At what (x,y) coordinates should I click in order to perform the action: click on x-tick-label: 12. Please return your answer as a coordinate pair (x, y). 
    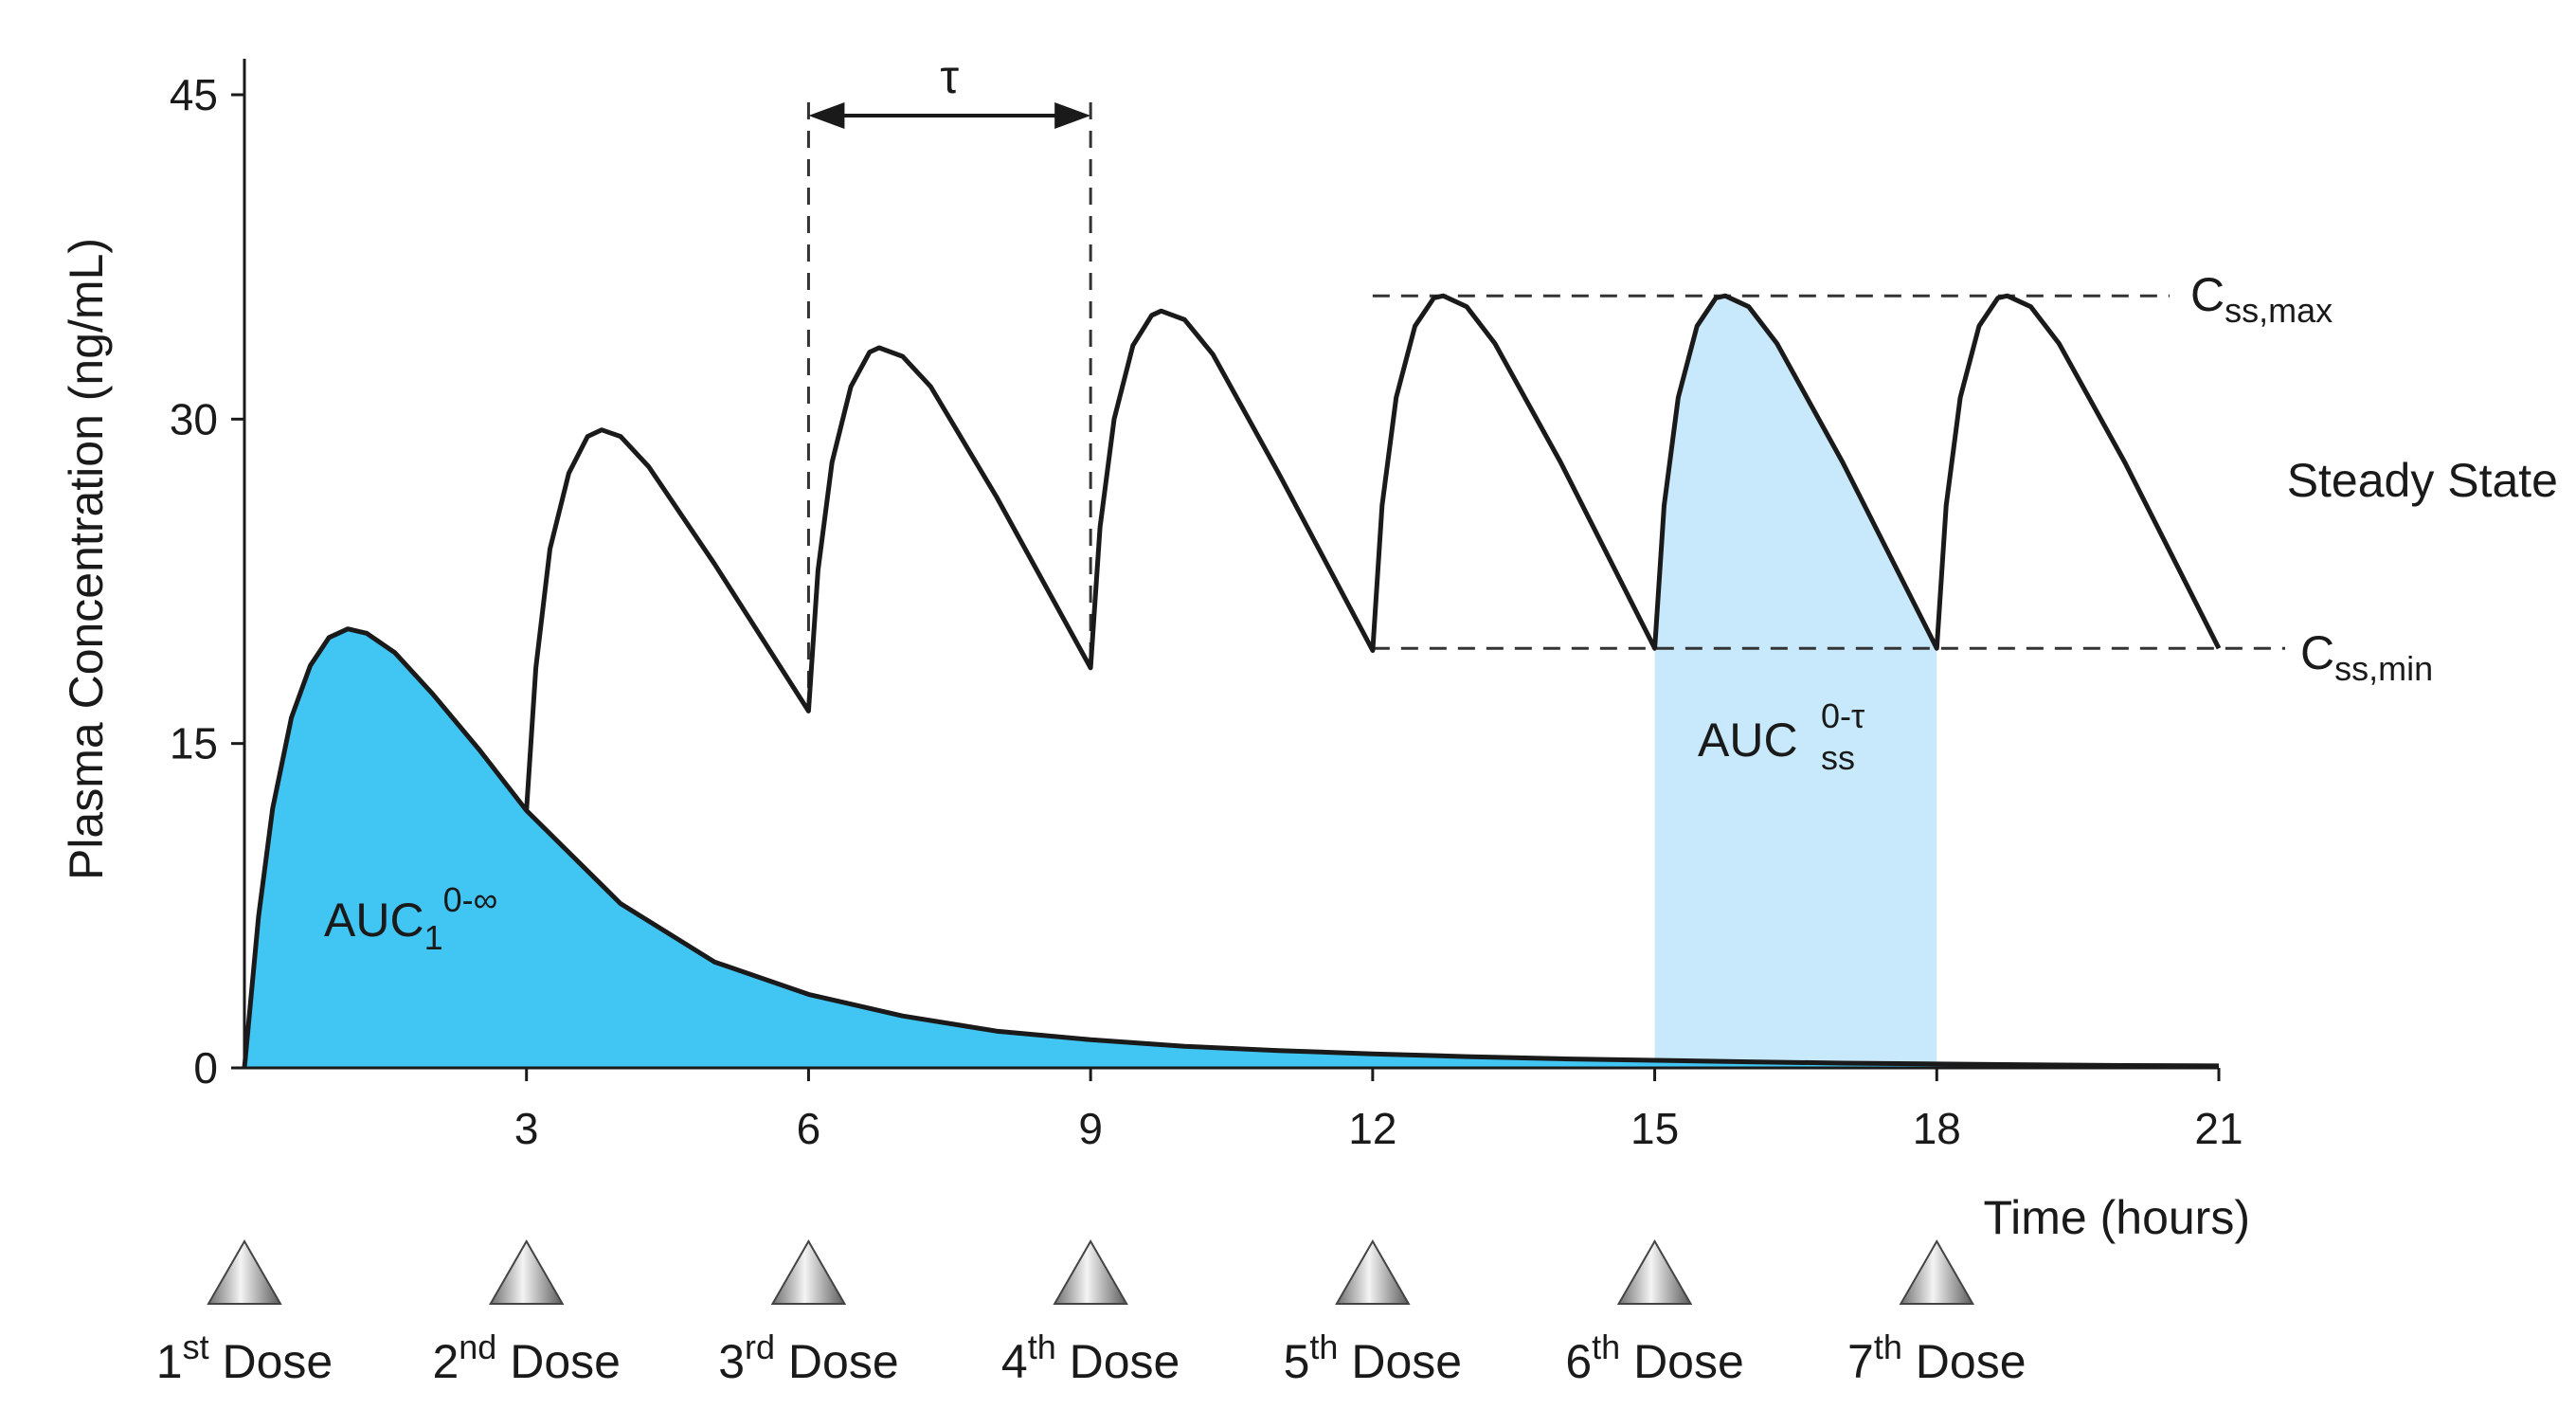
    Looking at the image, I should click on (1372, 1128).